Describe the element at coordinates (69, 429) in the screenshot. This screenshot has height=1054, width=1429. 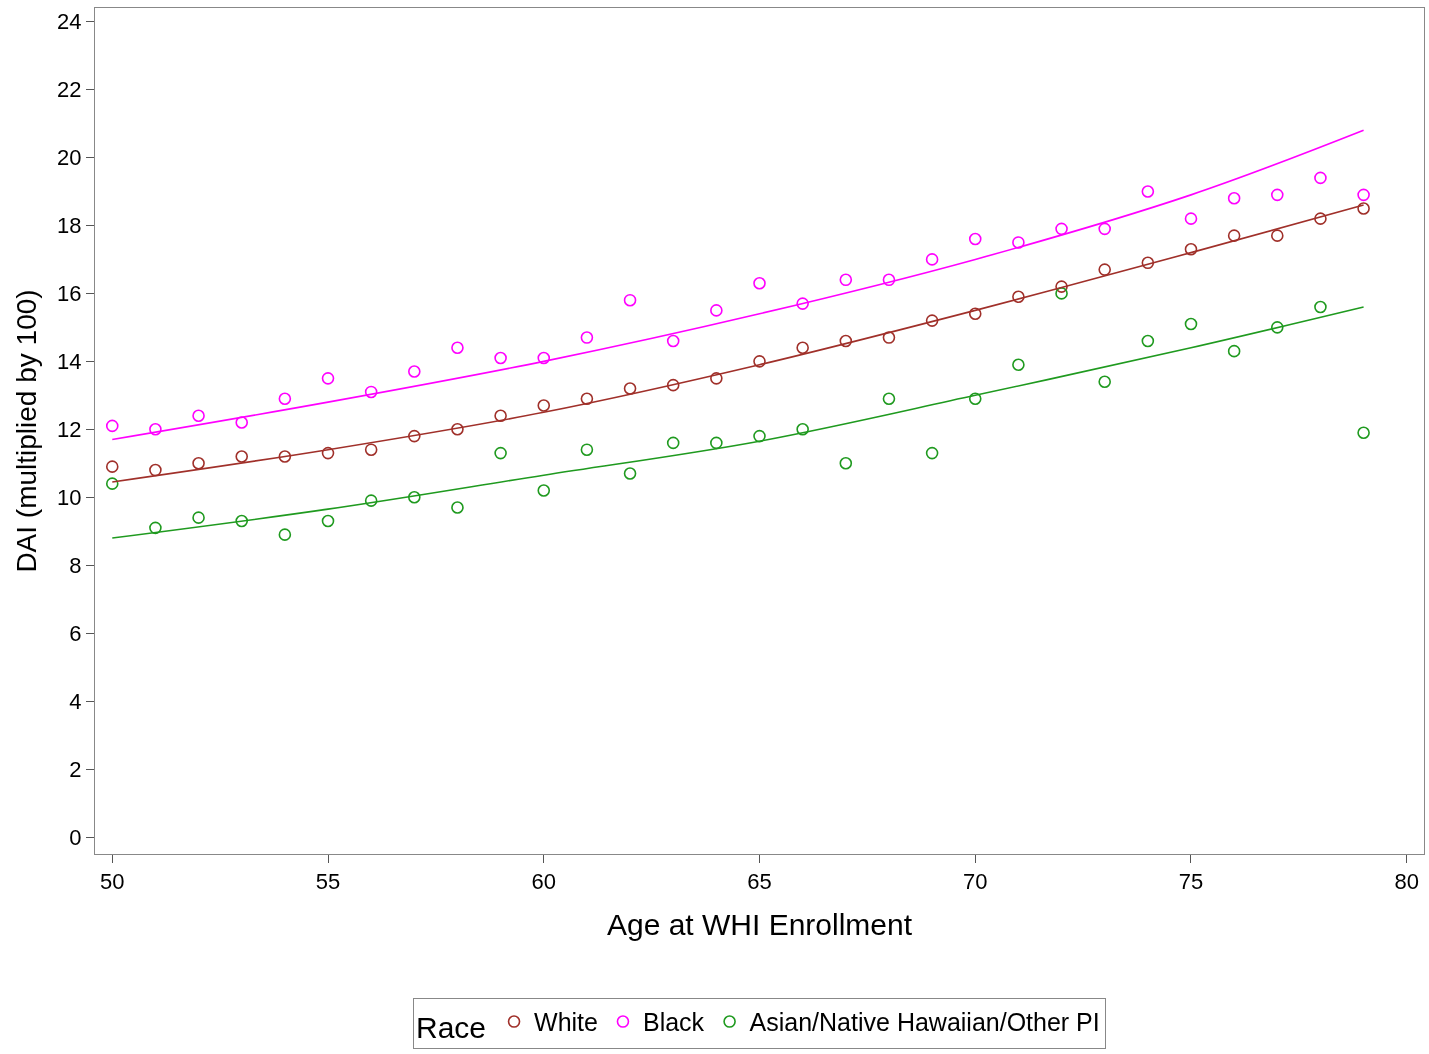
I see `y-tick-label: 12` at that location.